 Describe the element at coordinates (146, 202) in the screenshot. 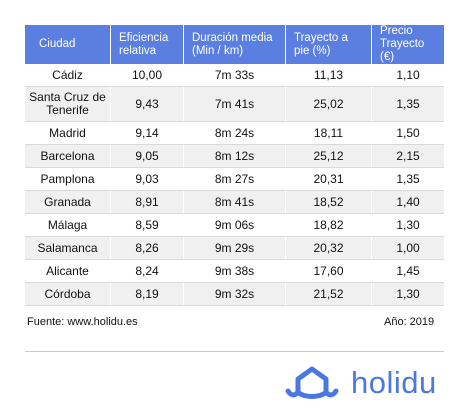

I see `cell-efficiency: 8,91` at that location.